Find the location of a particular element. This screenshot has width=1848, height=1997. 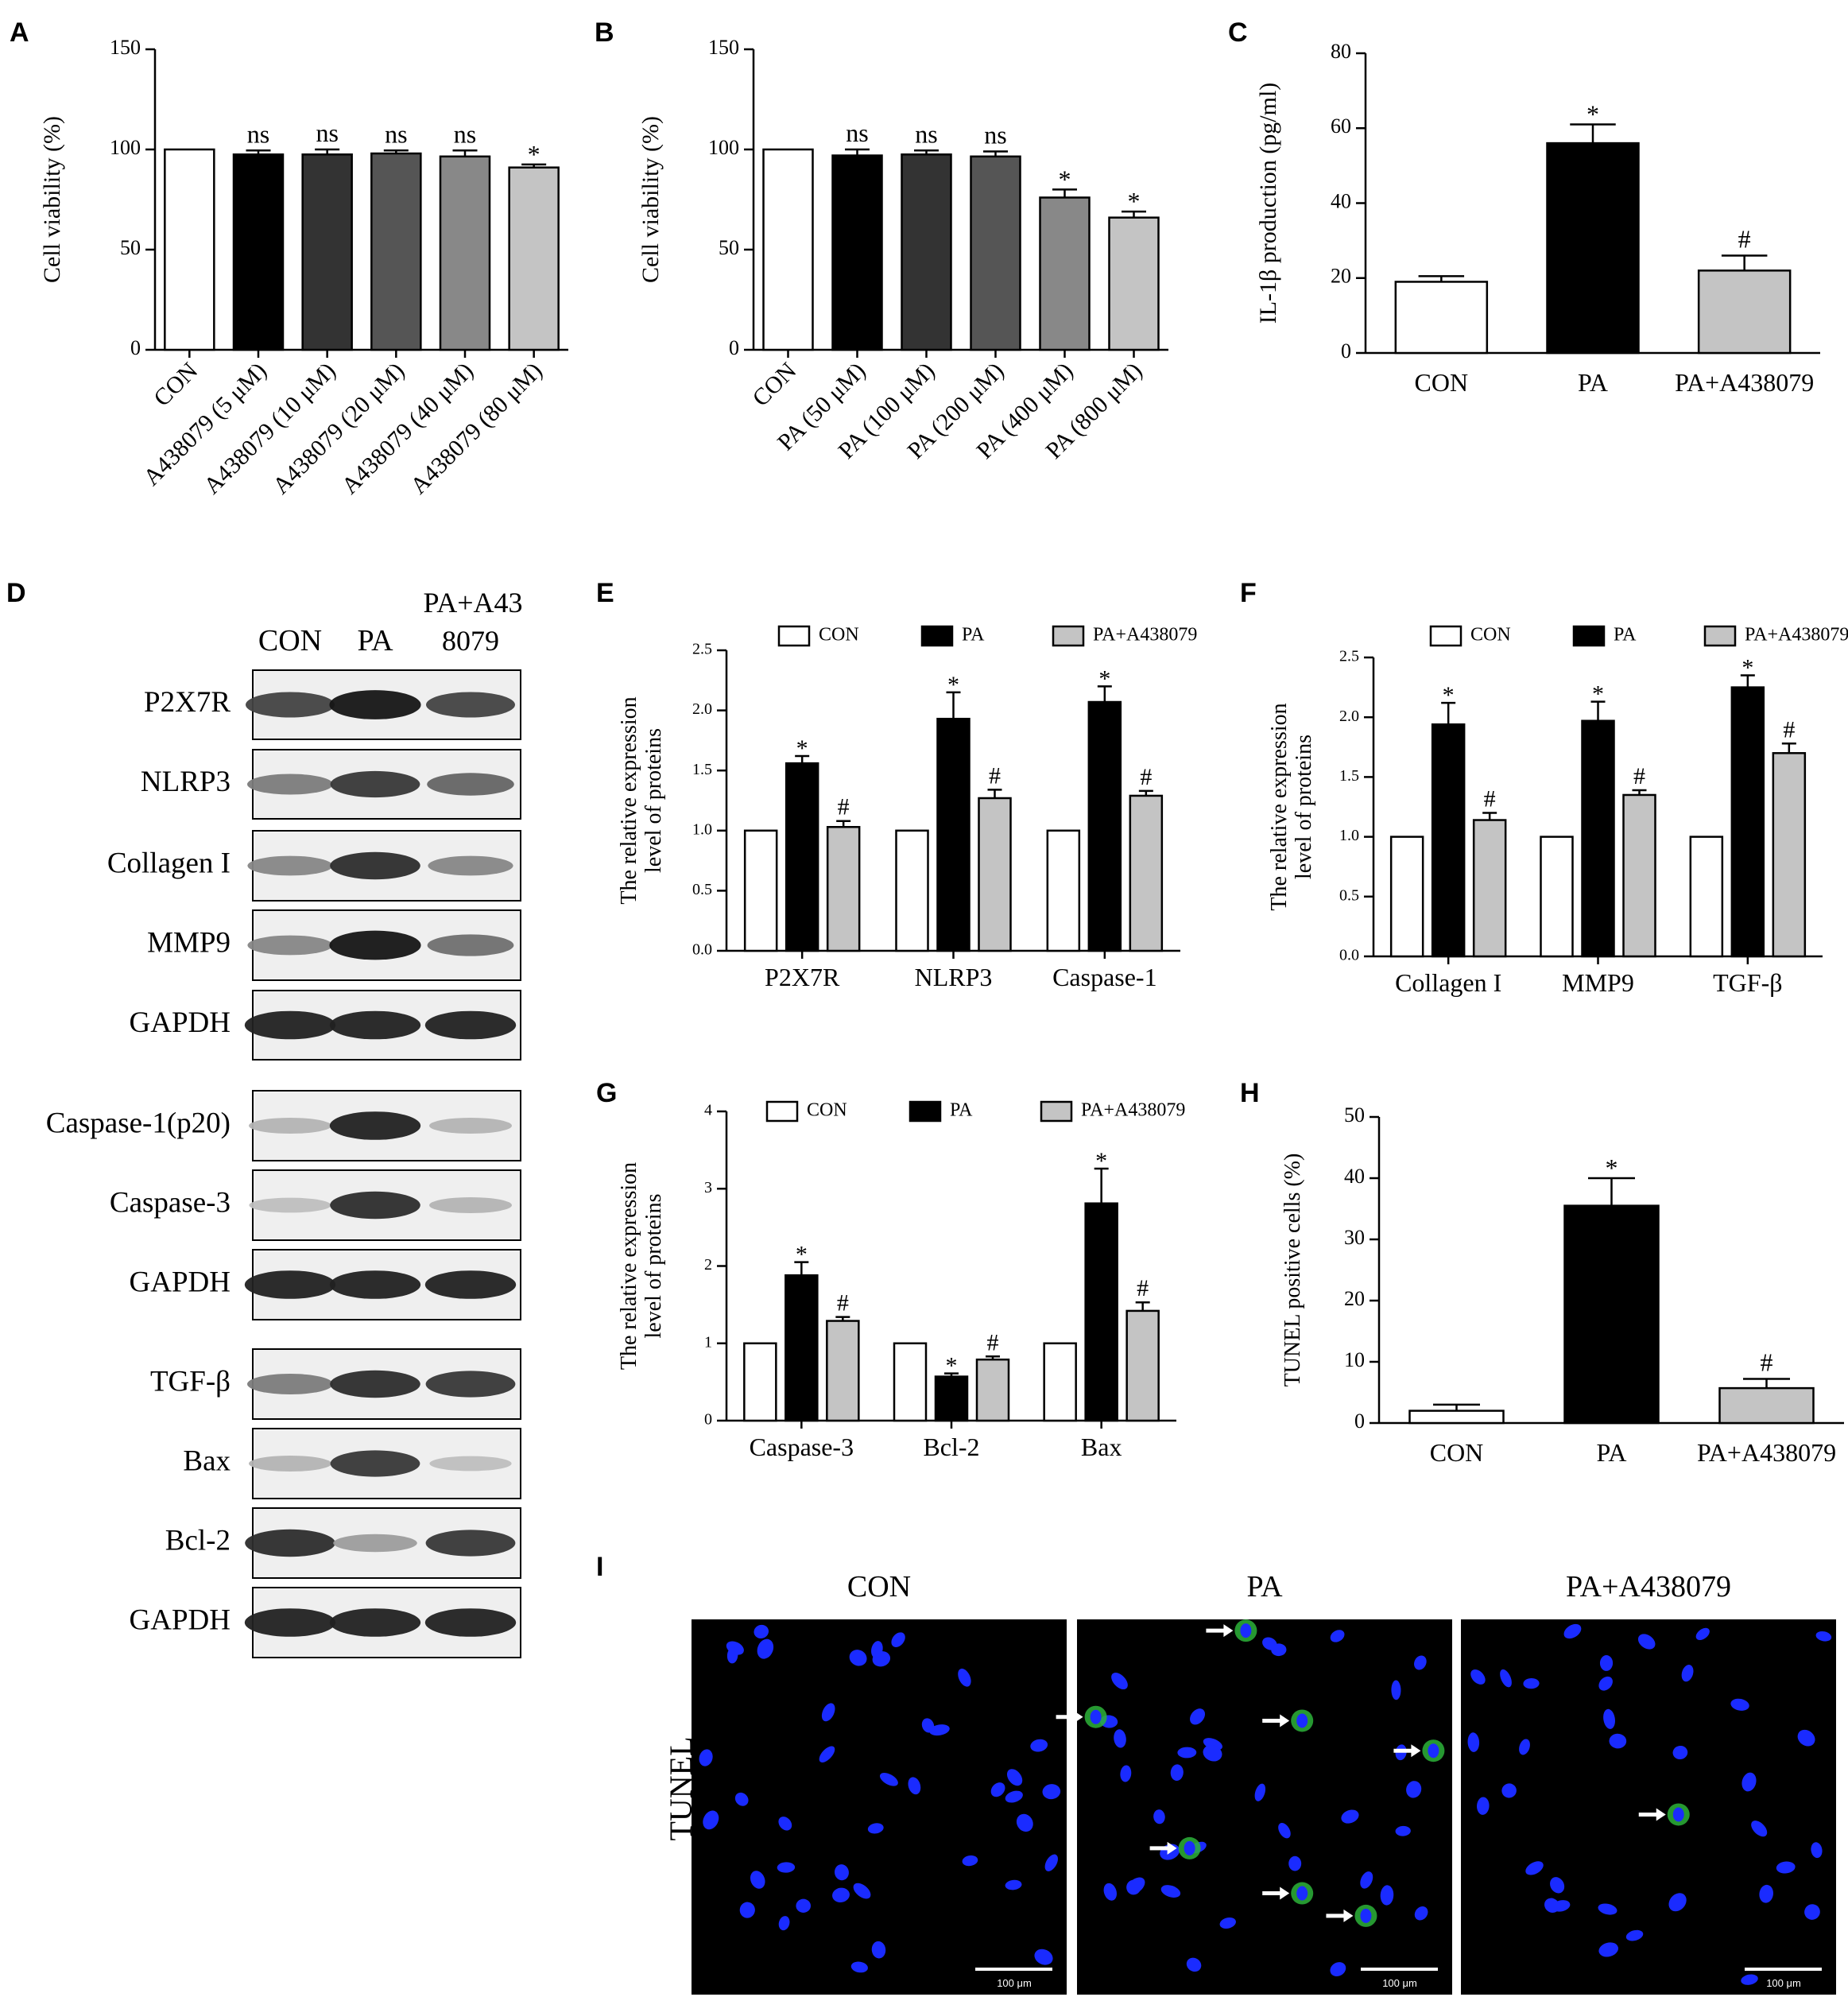

panel-letter-b: B is located at coordinates (604, 32).